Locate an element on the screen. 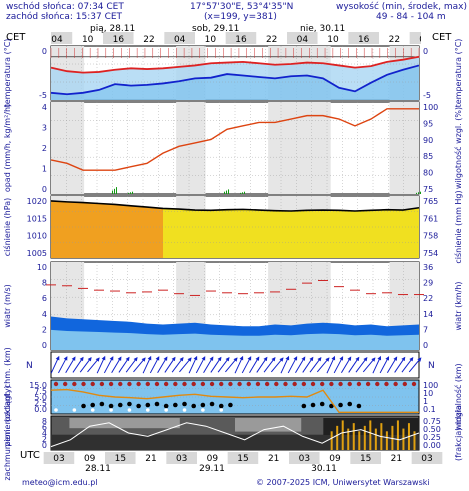 This screenshot has height=491, width=469. contact-email: meteo@icm.edu.pl is located at coordinates (60, 482).